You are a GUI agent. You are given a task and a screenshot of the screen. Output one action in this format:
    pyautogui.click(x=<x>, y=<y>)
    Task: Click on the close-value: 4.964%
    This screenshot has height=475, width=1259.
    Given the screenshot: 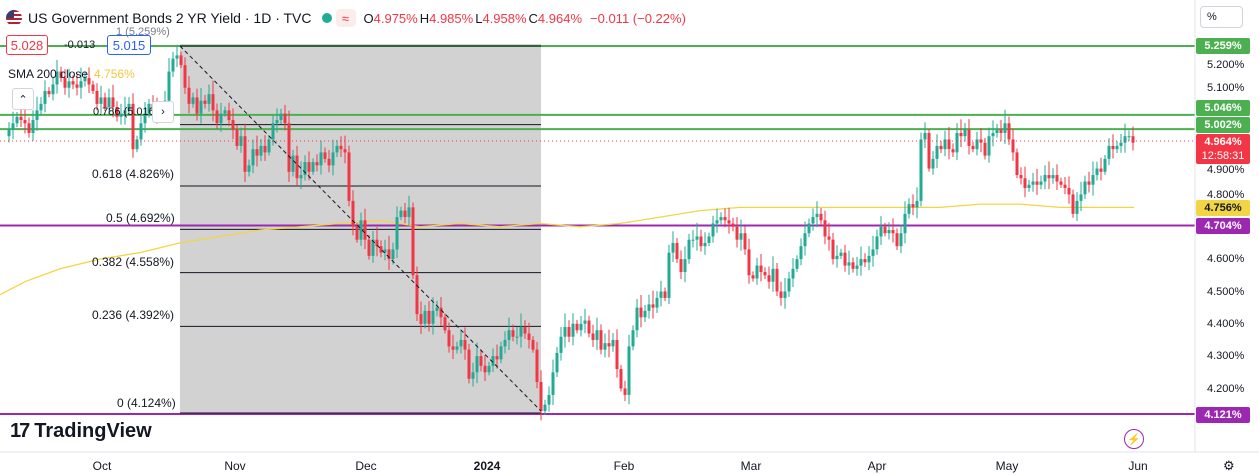 What is the action you would take?
    pyautogui.click(x=560, y=18)
    